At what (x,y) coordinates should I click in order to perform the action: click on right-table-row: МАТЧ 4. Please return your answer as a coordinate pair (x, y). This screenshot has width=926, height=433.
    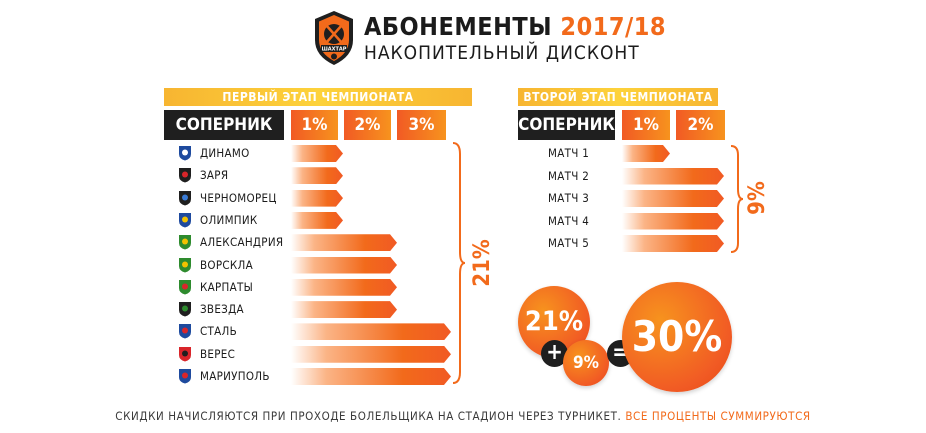
    Looking at the image, I should click on (638, 221).